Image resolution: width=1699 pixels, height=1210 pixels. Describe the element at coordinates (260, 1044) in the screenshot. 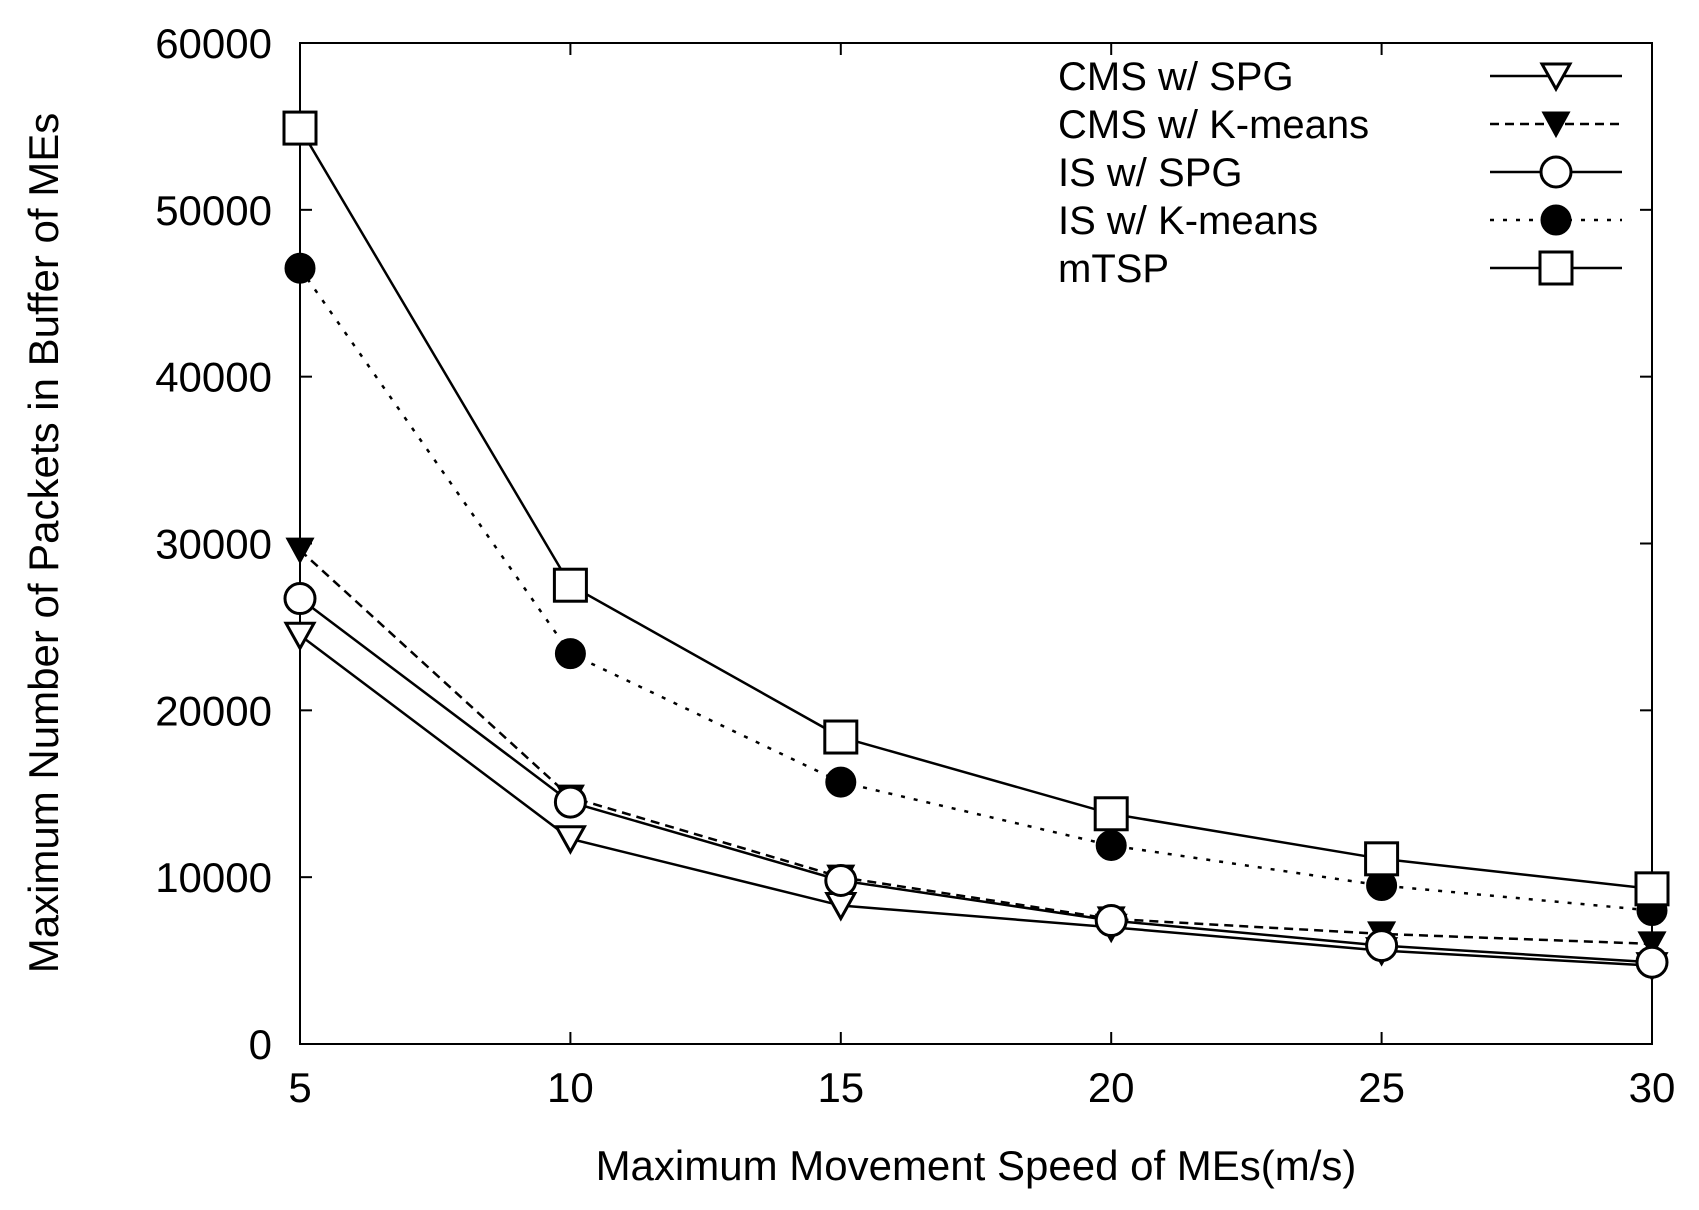

I see `y-tick-label: 0` at that location.